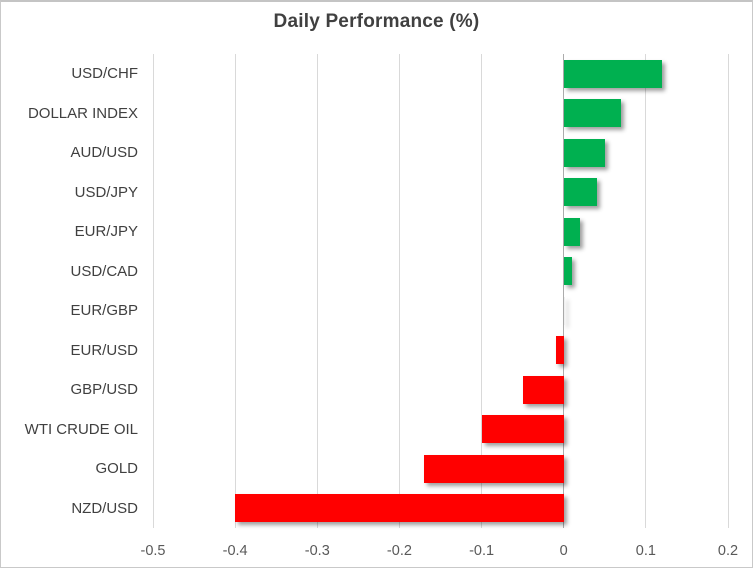 Image resolution: width=753 pixels, height=568 pixels. Describe the element at coordinates (106, 192) in the screenshot. I see `category-label-usd-jpy: USD/JPY` at that location.